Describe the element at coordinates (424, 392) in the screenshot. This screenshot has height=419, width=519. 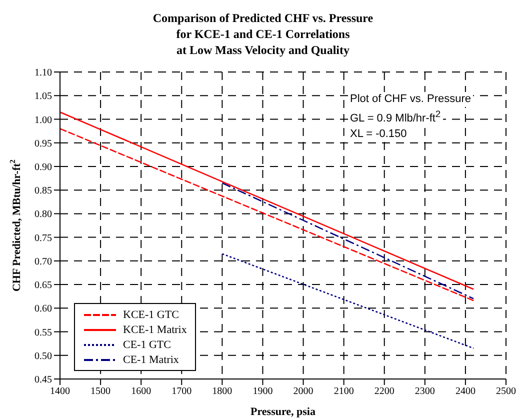
I see `x-tick-label: 2300` at that location.